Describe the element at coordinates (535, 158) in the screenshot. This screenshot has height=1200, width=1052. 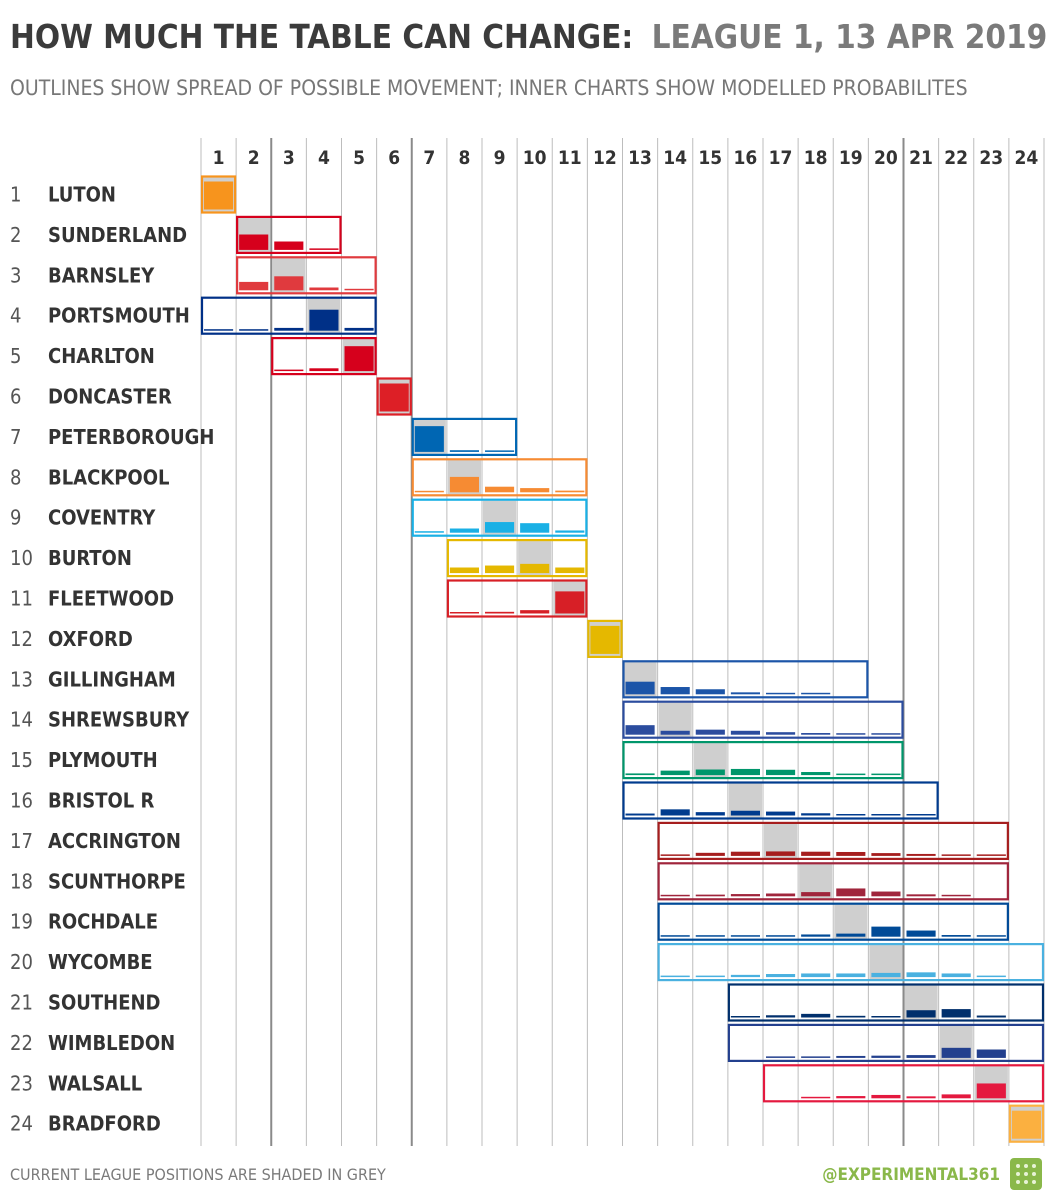
I see `column-label-10: 10` at that location.